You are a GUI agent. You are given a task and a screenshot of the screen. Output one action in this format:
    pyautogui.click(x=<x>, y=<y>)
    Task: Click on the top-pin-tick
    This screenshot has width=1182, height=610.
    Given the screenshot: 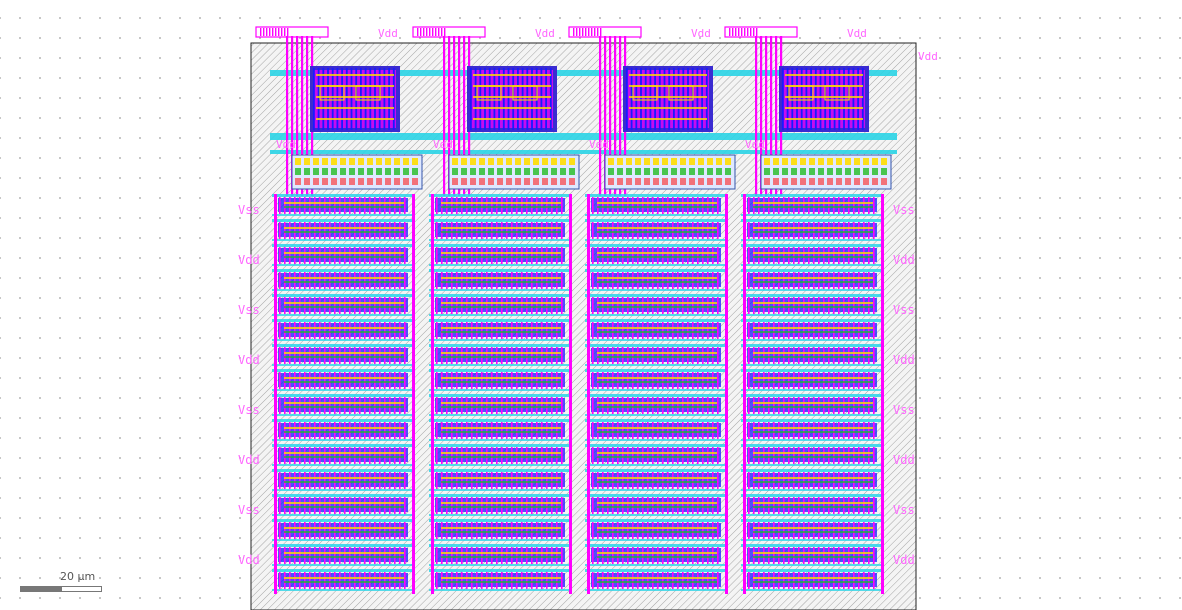 What is the action you would take?
    pyautogui.click(x=439, y=32)
    